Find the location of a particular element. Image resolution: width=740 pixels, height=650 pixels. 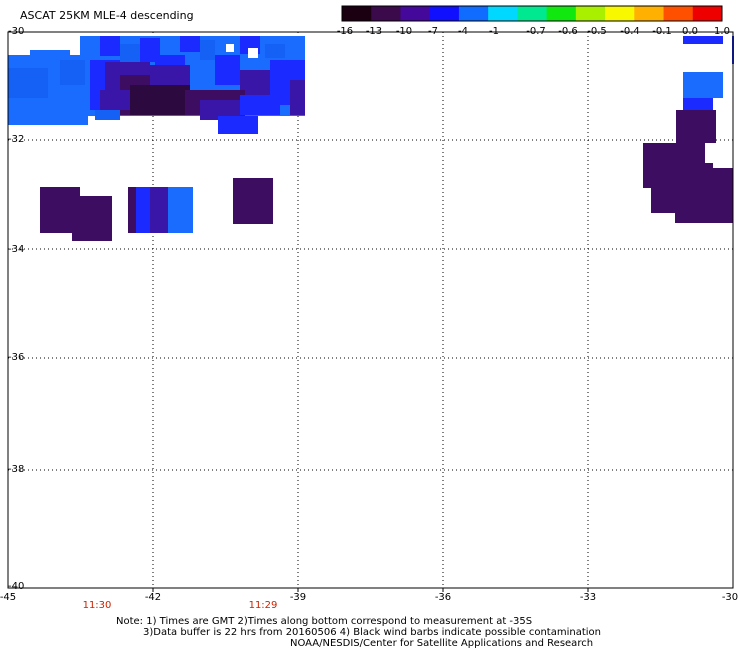

lon-label-30: -30 is located at coordinates (730, 597).